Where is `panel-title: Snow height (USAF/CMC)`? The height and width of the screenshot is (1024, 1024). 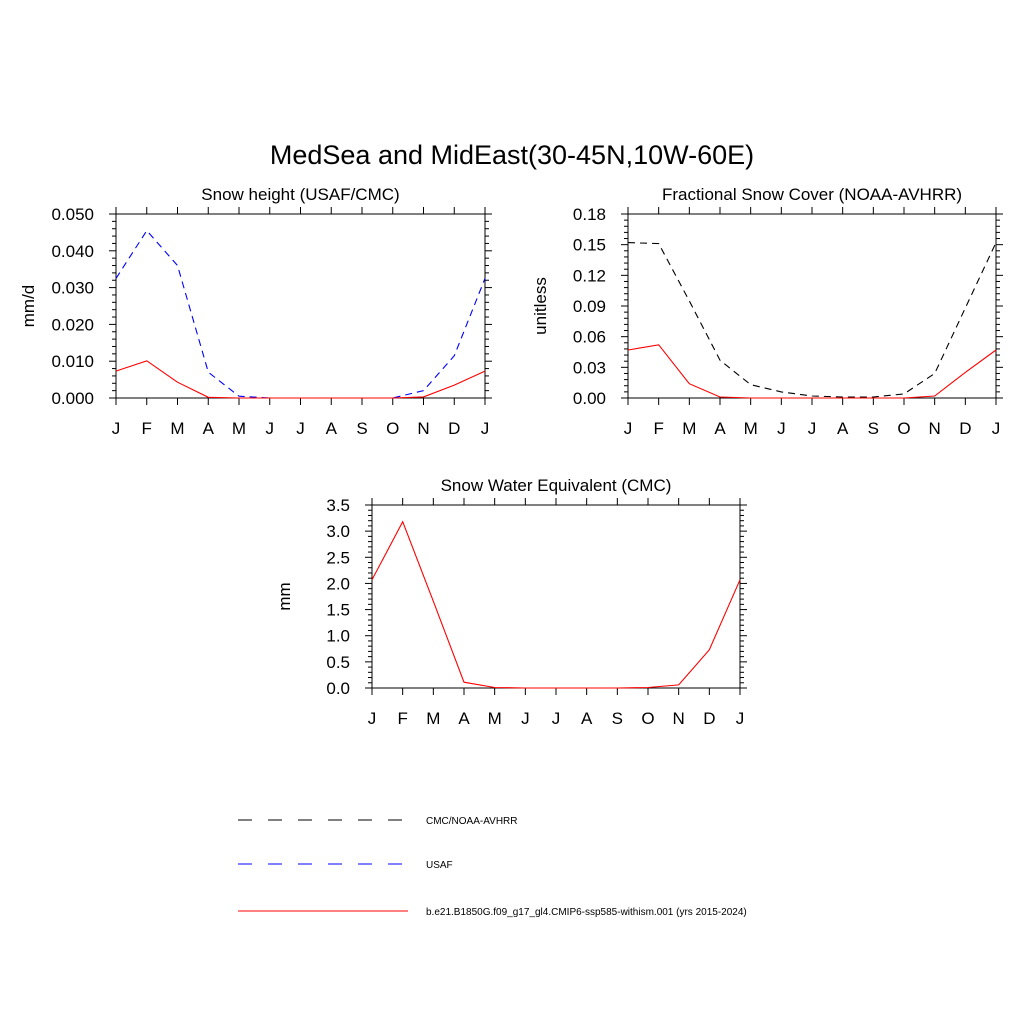 panel-title: Snow height (USAF/CMC) is located at coordinates (300, 194).